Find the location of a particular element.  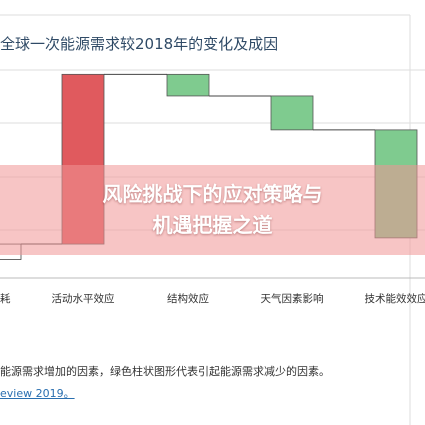

chart-title: 全球一次能源需求较2018年的变化及成因 is located at coordinates (139, 44).